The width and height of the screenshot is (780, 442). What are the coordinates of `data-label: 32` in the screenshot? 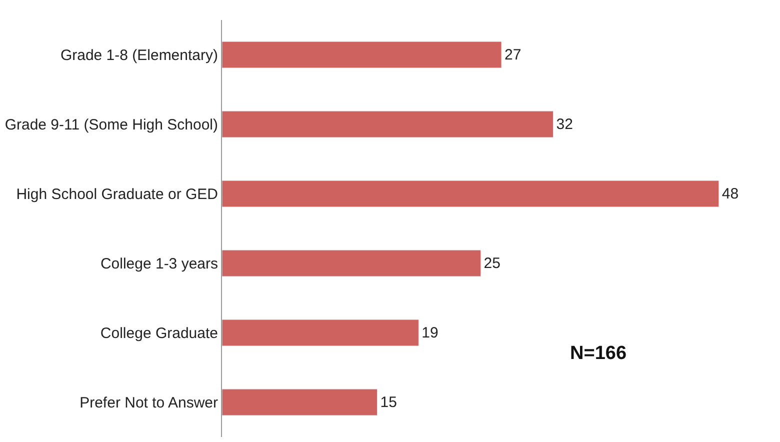 It's located at (564, 124).